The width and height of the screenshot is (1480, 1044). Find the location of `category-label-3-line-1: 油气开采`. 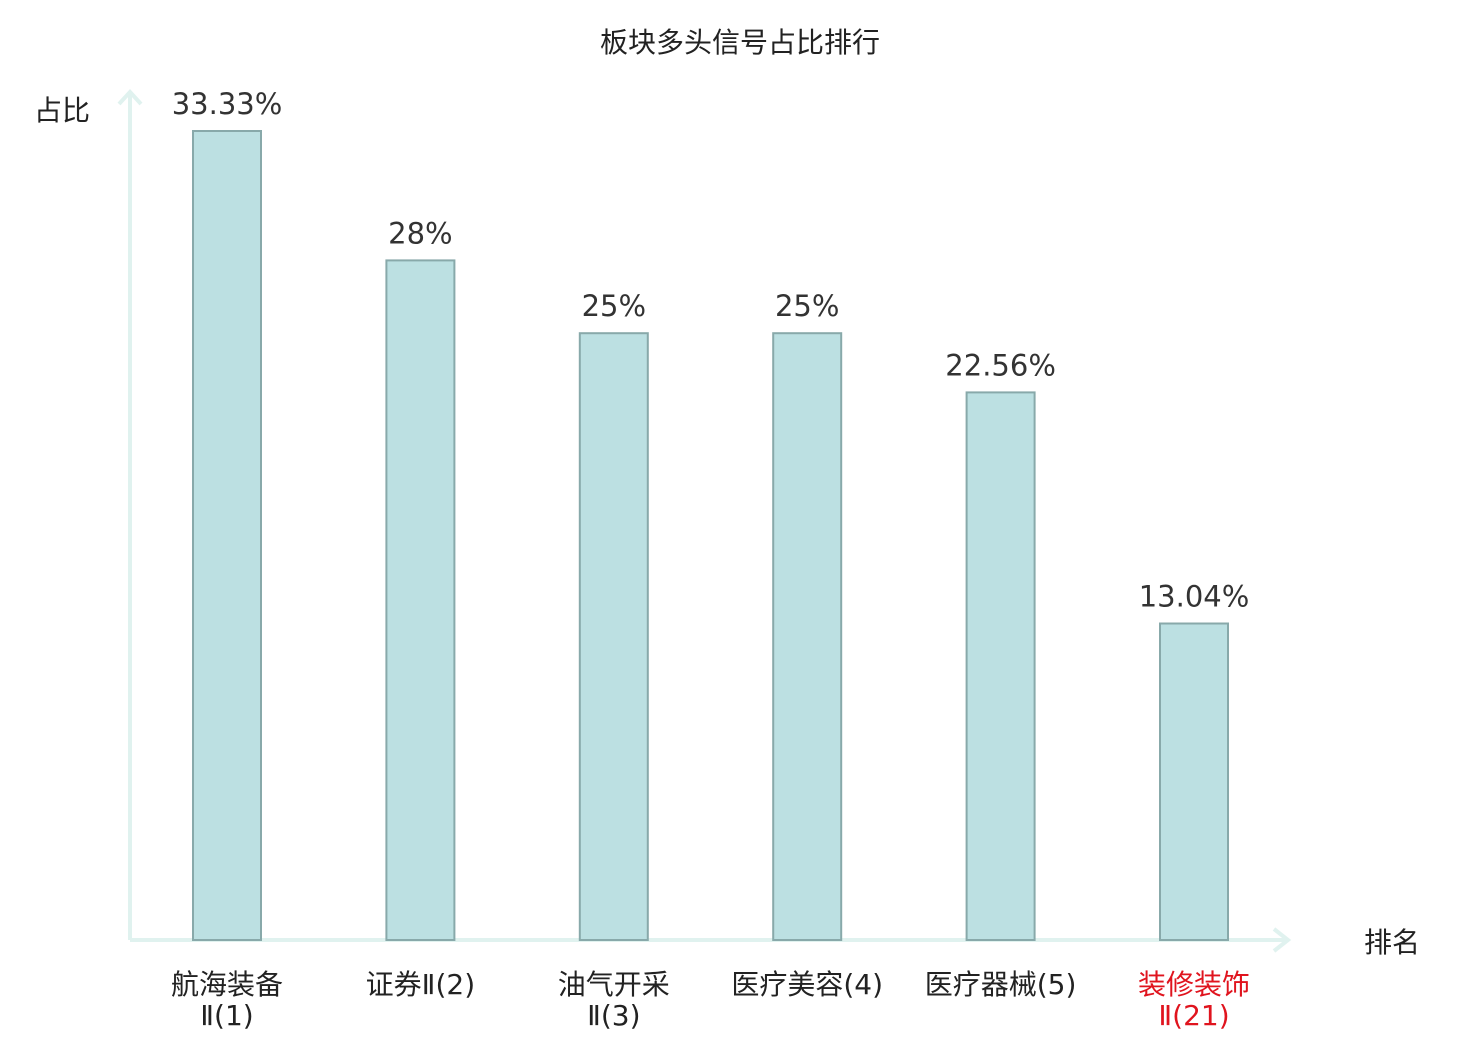

category-label-3-line-1: 油气开采 is located at coordinates (614, 984).